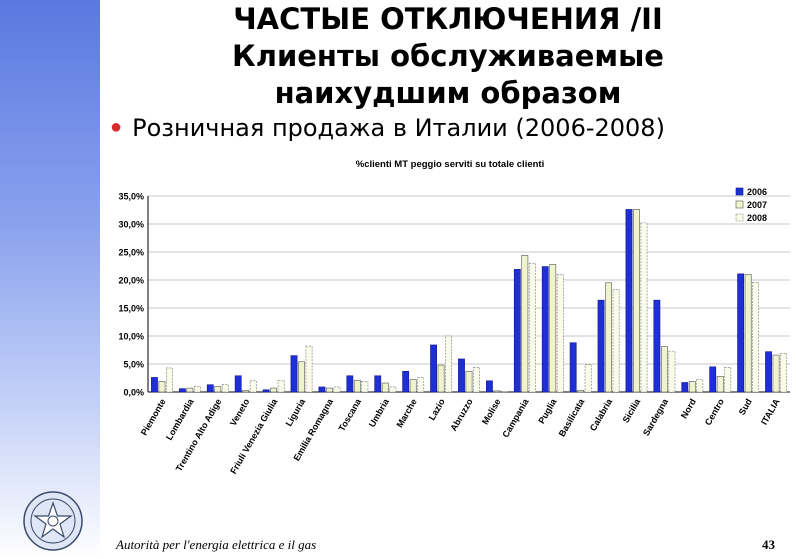 This screenshot has height=559, width=796. I want to click on legend-swatch-2007, so click(739, 204).